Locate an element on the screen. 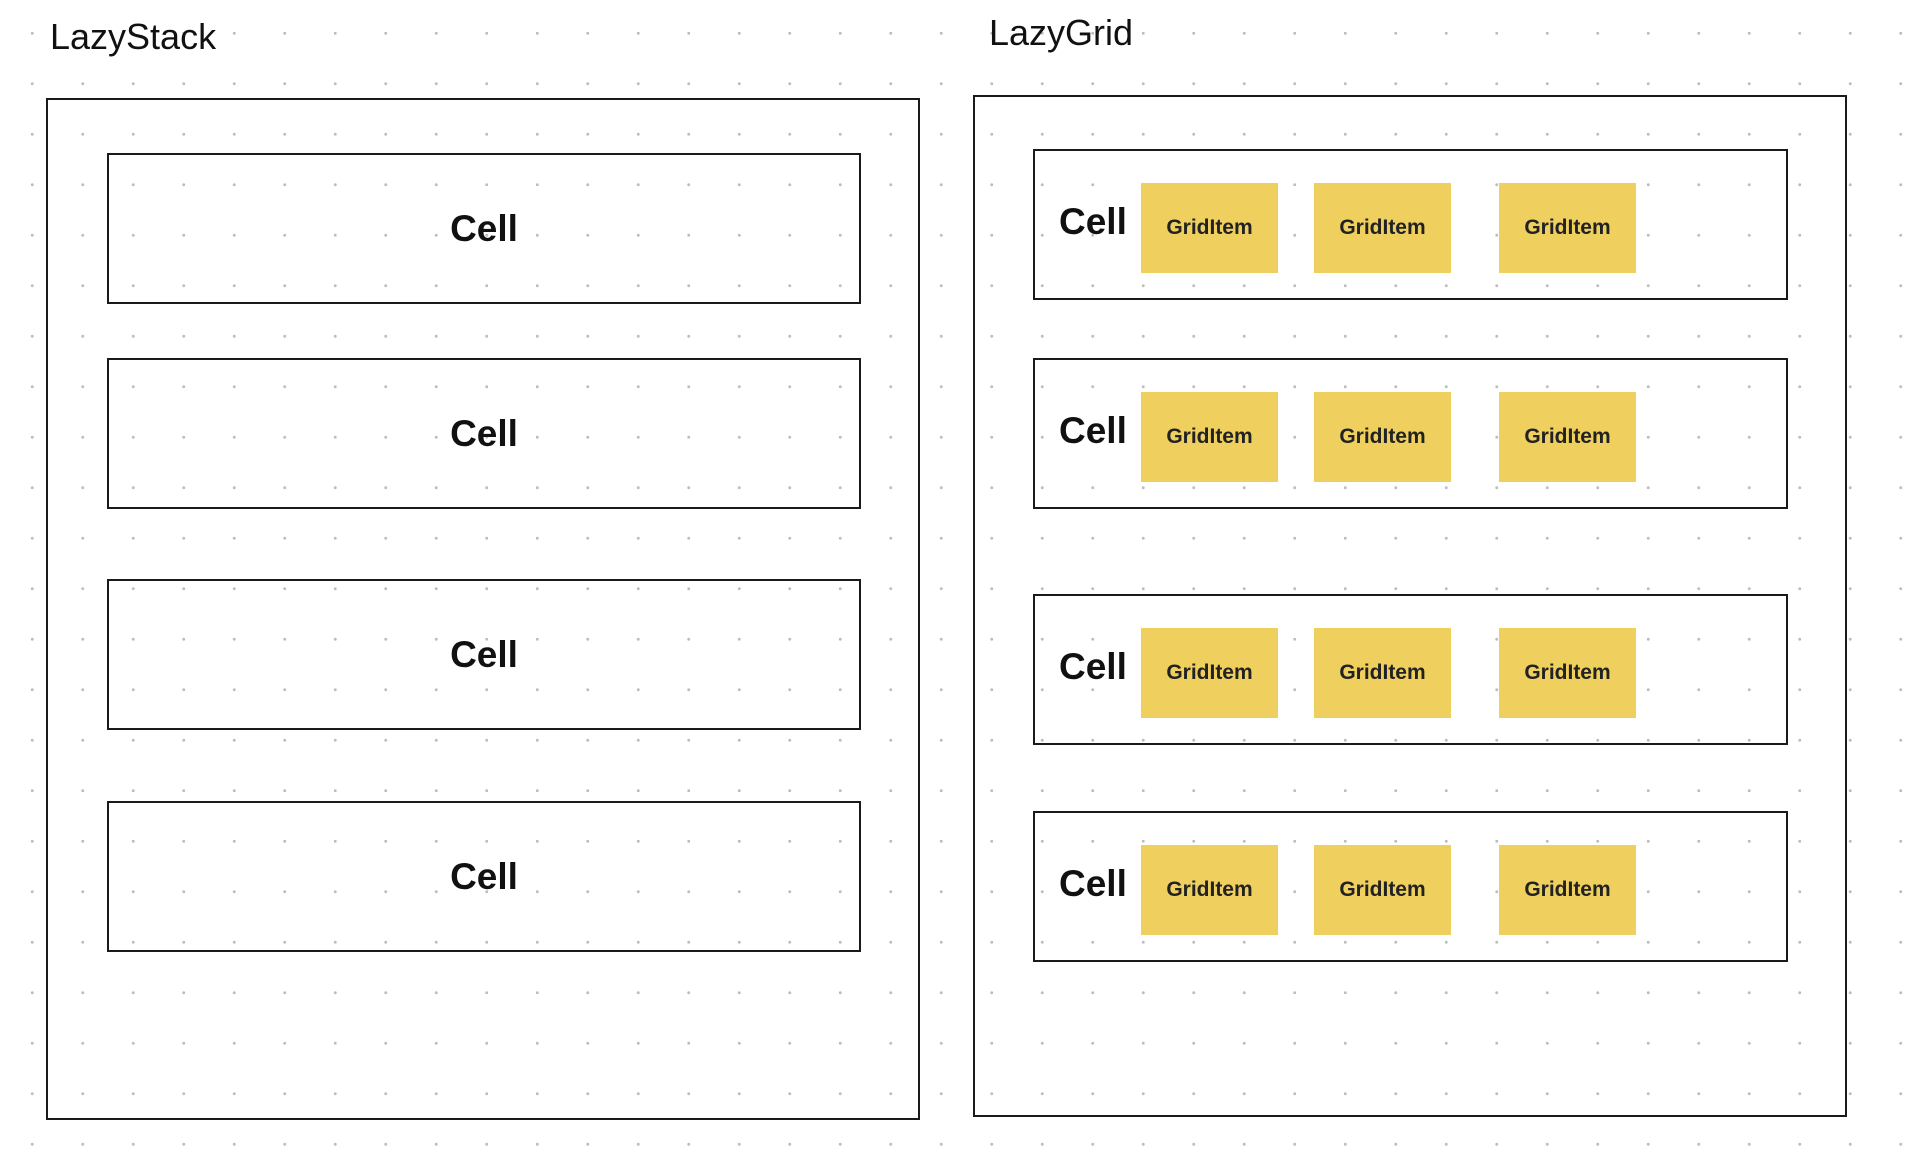  lazy-grid-title: LazyGrid is located at coordinates (1061, 32).